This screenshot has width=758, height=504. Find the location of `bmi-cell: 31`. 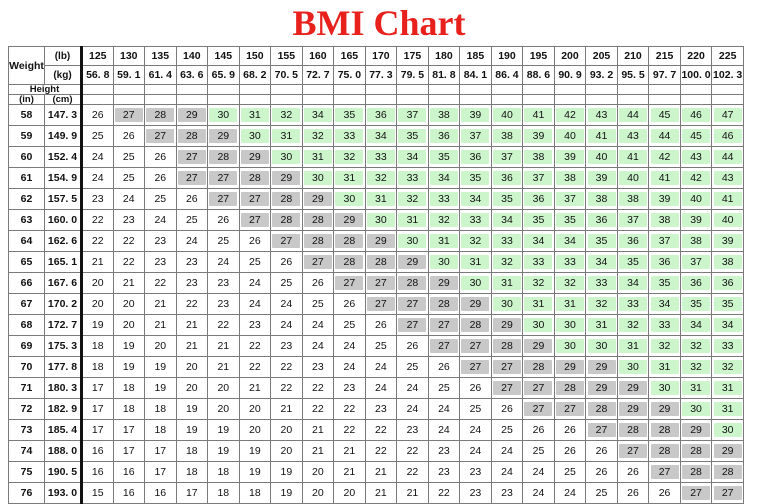

bmi-cell: 31 is located at coordinates (255, 115).